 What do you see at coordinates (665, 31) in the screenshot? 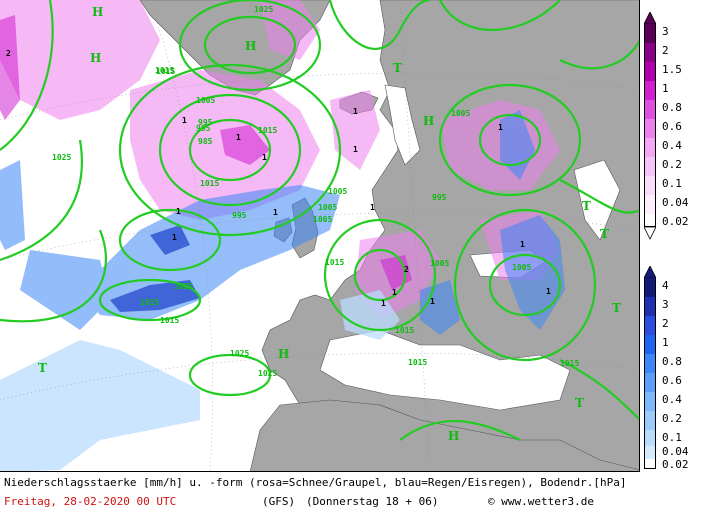
I see `snow-tick: 3` at bounding box center [665, 31].